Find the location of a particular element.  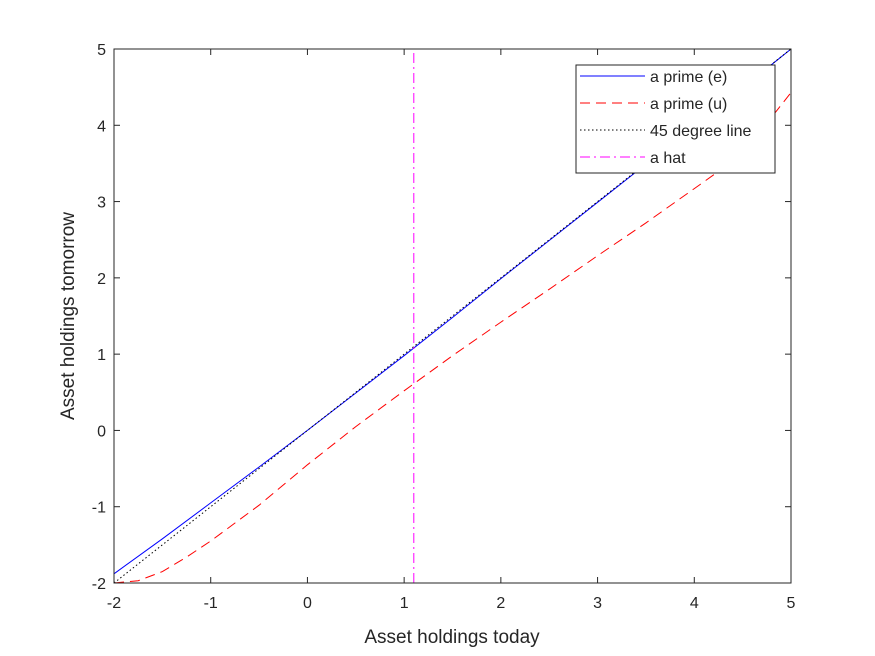

y-tick-label: -2 is located at coordinates (99, 584).